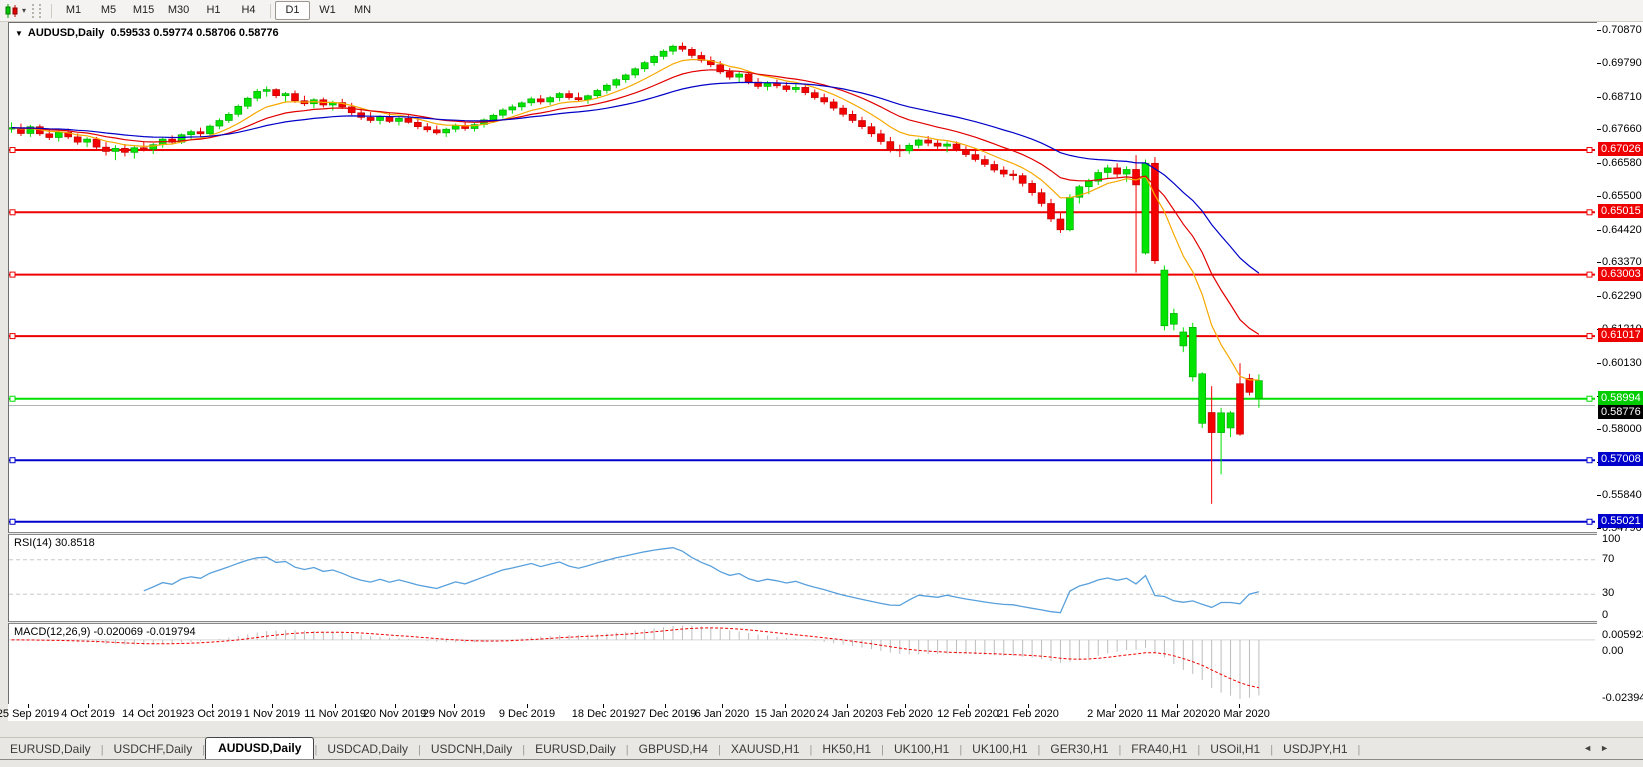 This screenshot has height=767, width=1643. What do you see at coordinates (152, 714) in the screenshot?
I see `date-label: 14 Oct 2019` at bounding box center [152, 714].